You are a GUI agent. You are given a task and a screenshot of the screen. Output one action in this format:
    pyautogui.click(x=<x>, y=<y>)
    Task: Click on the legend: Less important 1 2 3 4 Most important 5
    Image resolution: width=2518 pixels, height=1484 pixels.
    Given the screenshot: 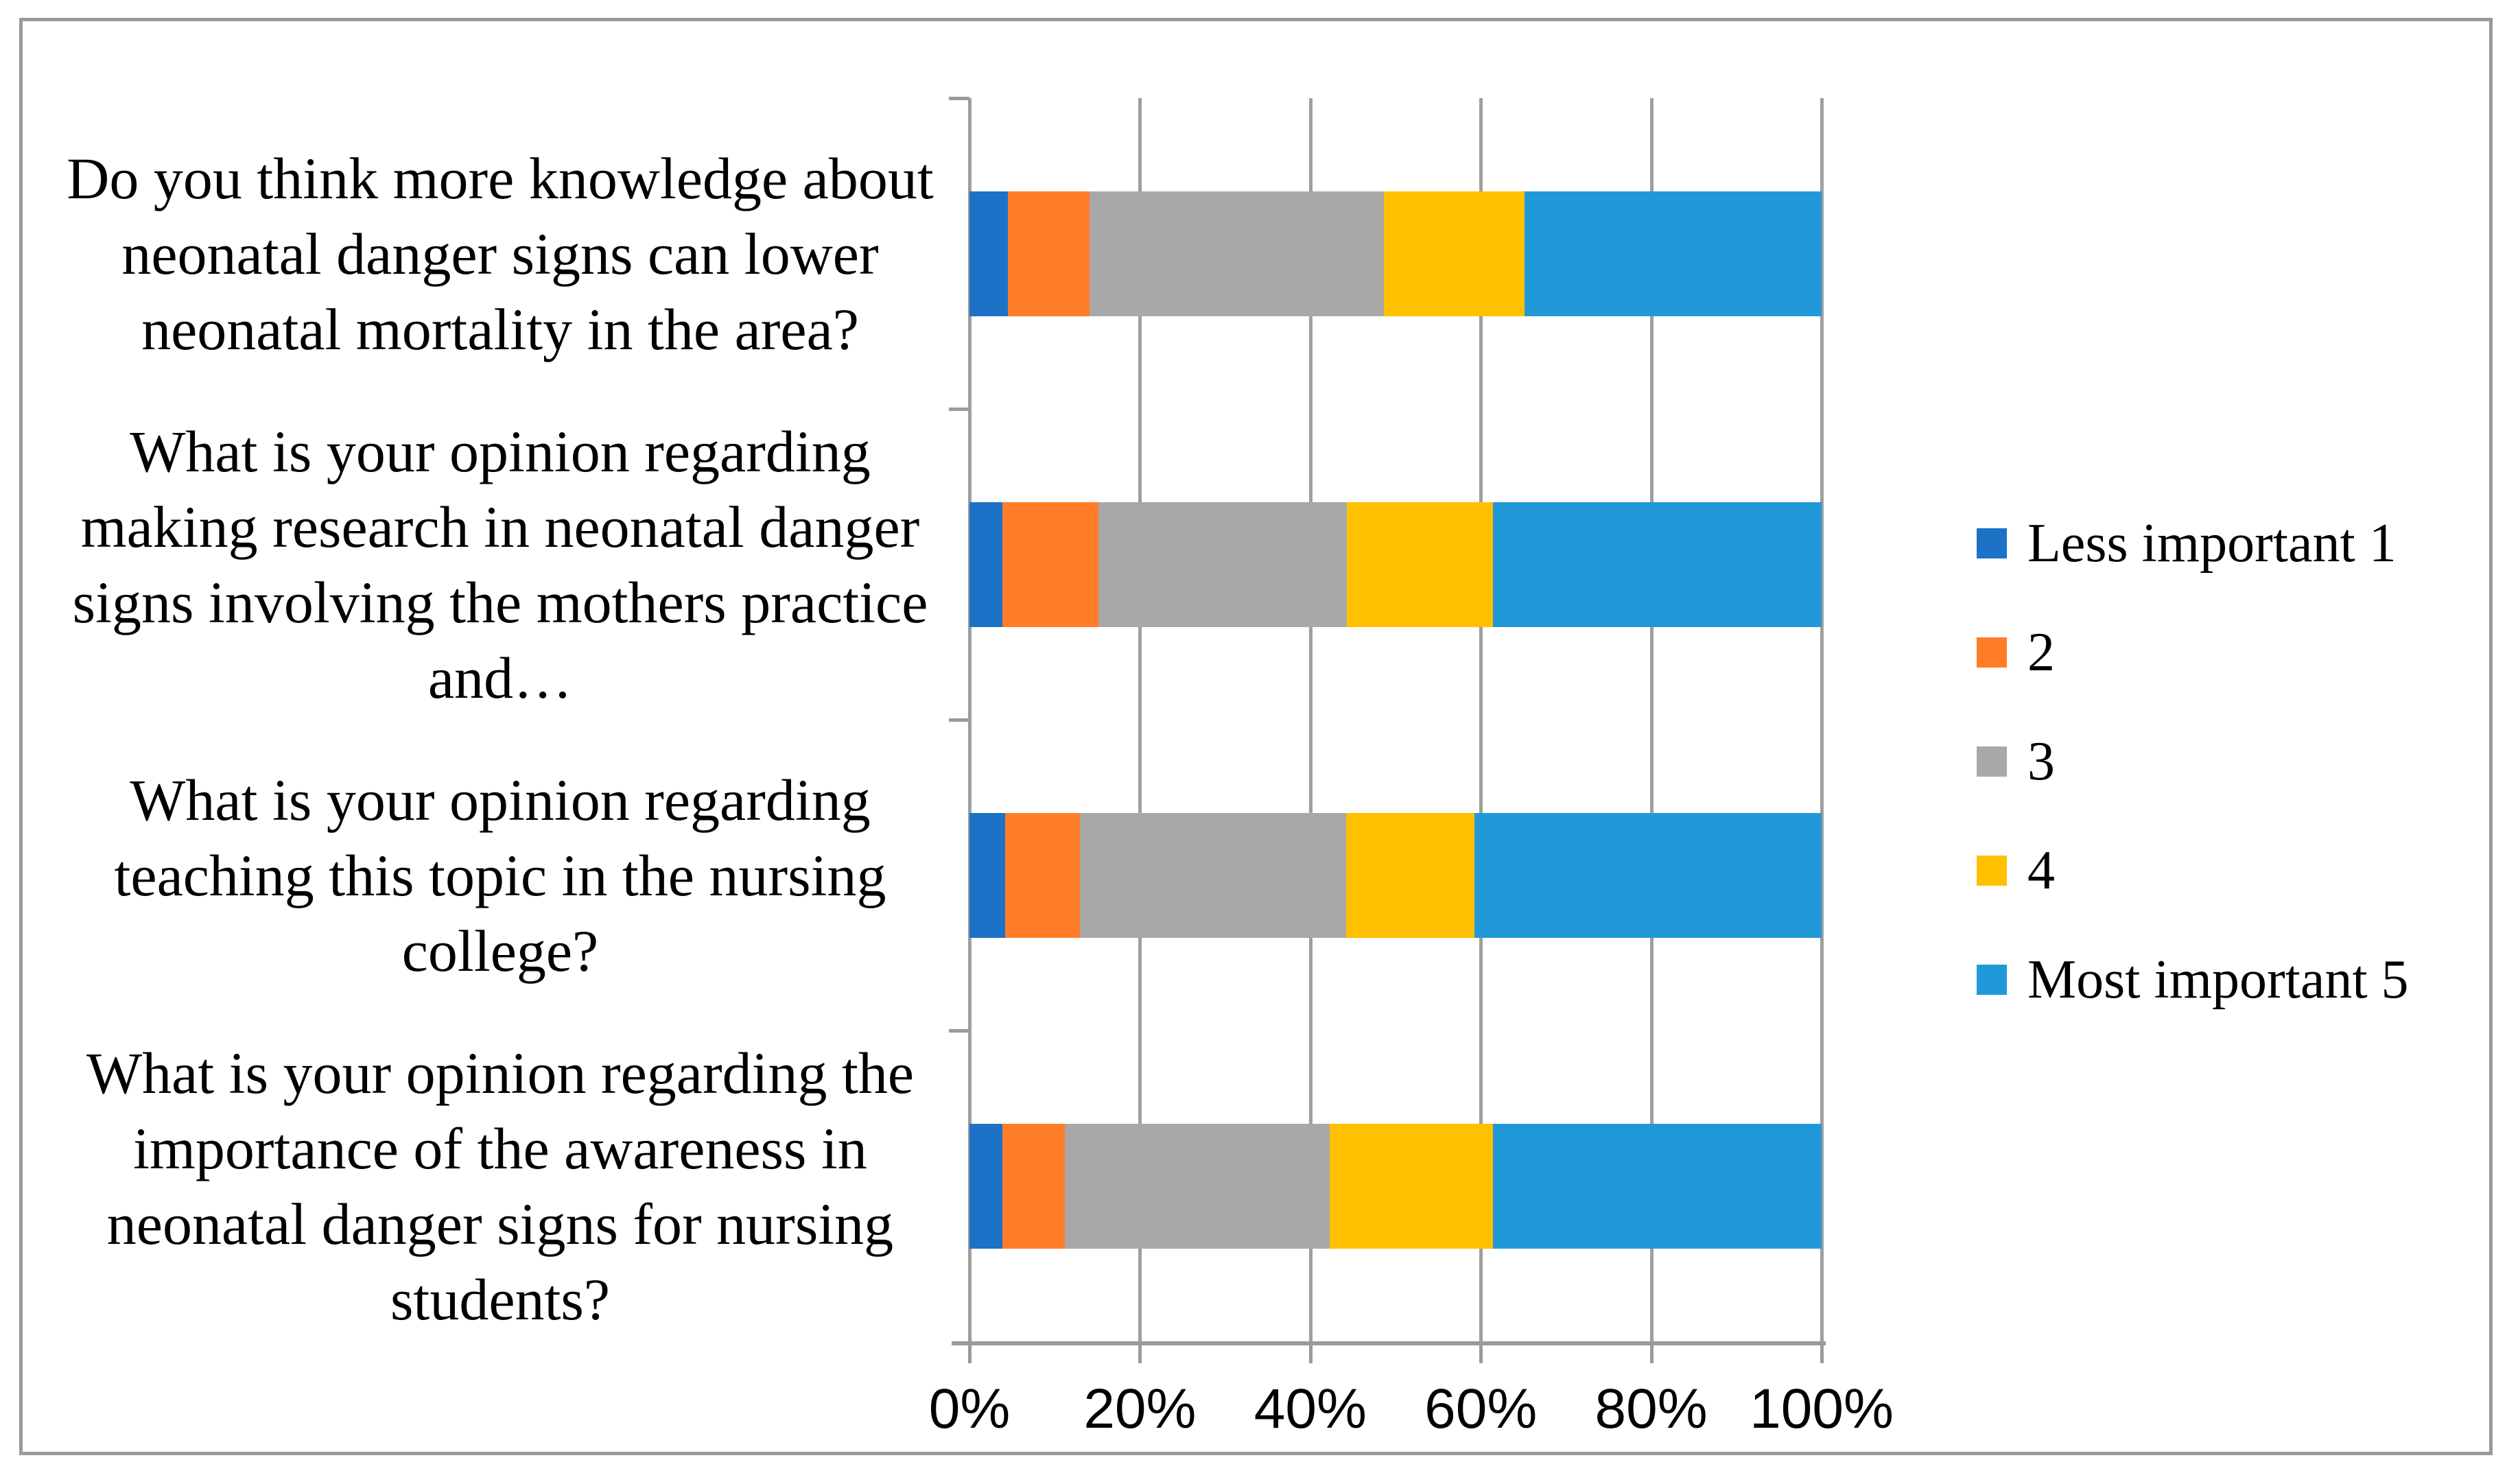 What is the action you would take?
    pyautogui.click(x=2193, y=761)
    